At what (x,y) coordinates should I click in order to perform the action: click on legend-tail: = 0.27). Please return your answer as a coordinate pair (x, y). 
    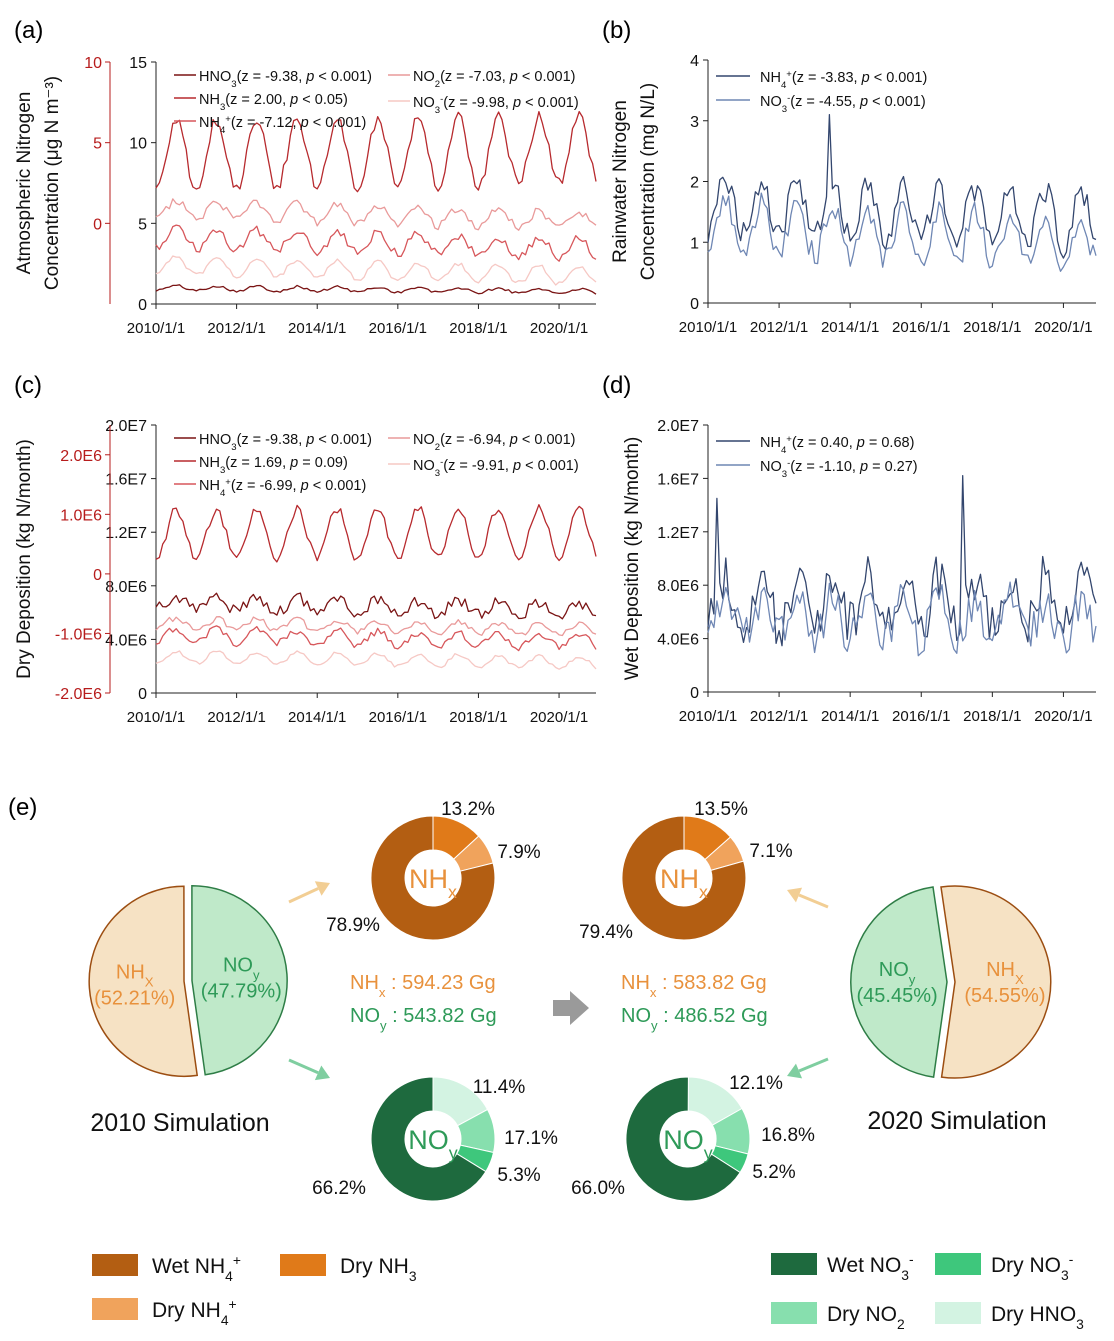
    Looking at the image, I should click on (893, 467).